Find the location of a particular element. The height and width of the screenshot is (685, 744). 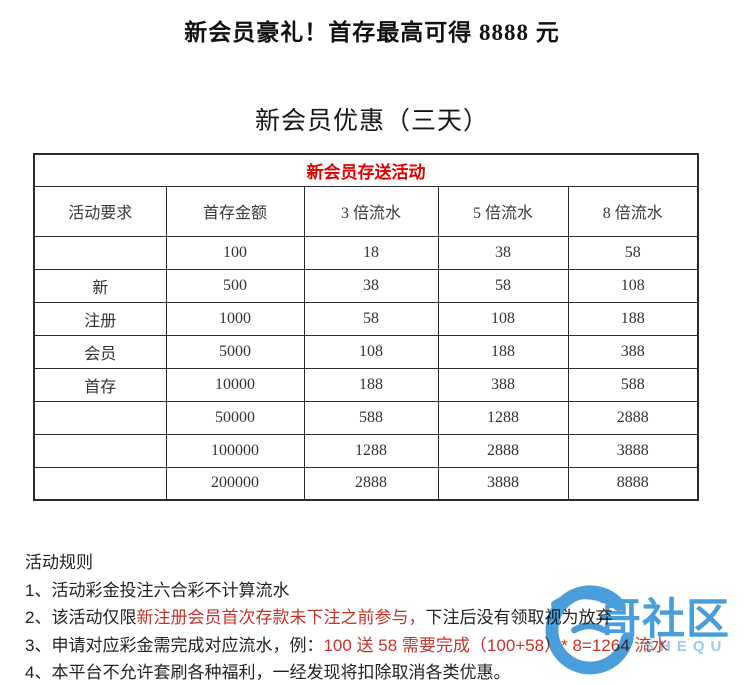

rule-item: 2、该活动仅限新注册会员首次存款未下注之前参与，下注后没有领取视为放弃 is located at coordinates (384, 618).